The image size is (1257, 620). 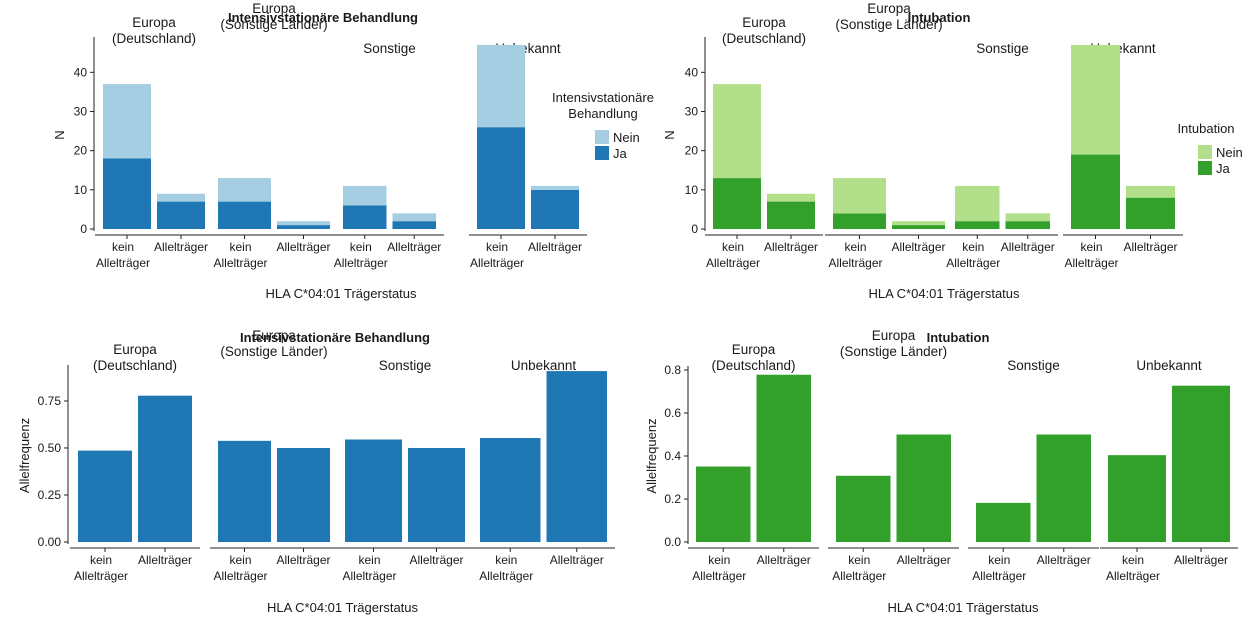 I want to click on y-tick-label: 0.75, so click(x=50, y=401).